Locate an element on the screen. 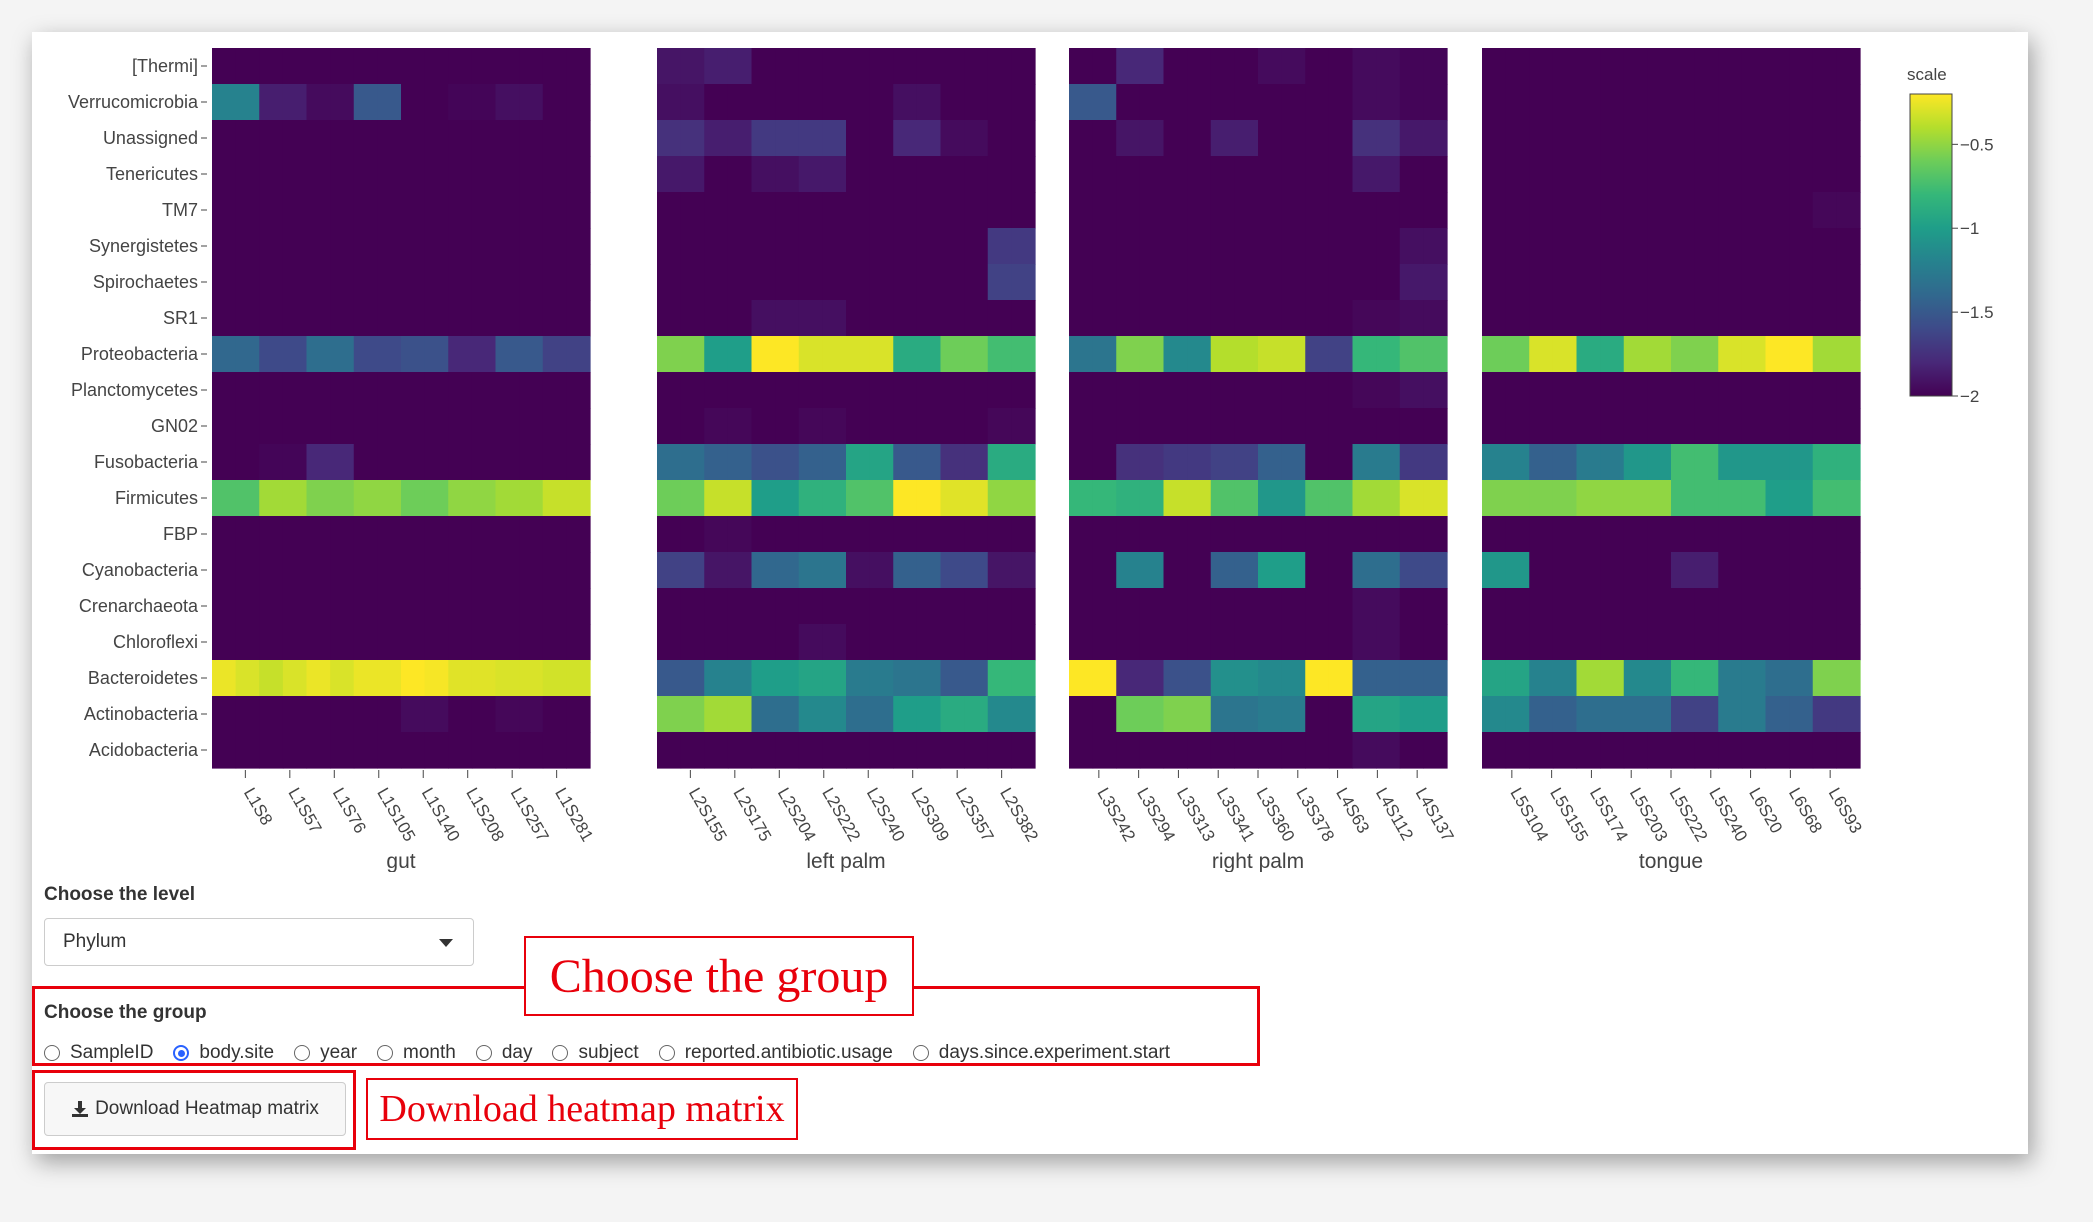 Image resolution: width=2093 pixels, height=1222 pixels. radio-option-label: reported.antibiotic.usage is located at coordinates (788, 1052).